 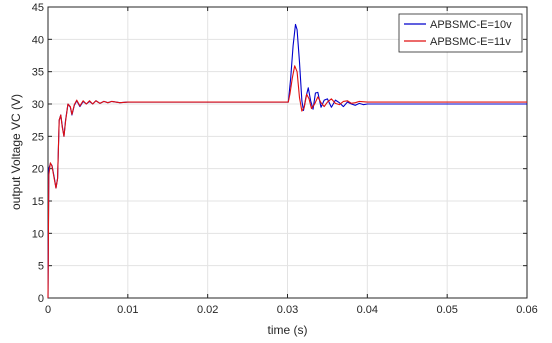 I want to click on y-tick-label: 10, so click(x=38, y=234).